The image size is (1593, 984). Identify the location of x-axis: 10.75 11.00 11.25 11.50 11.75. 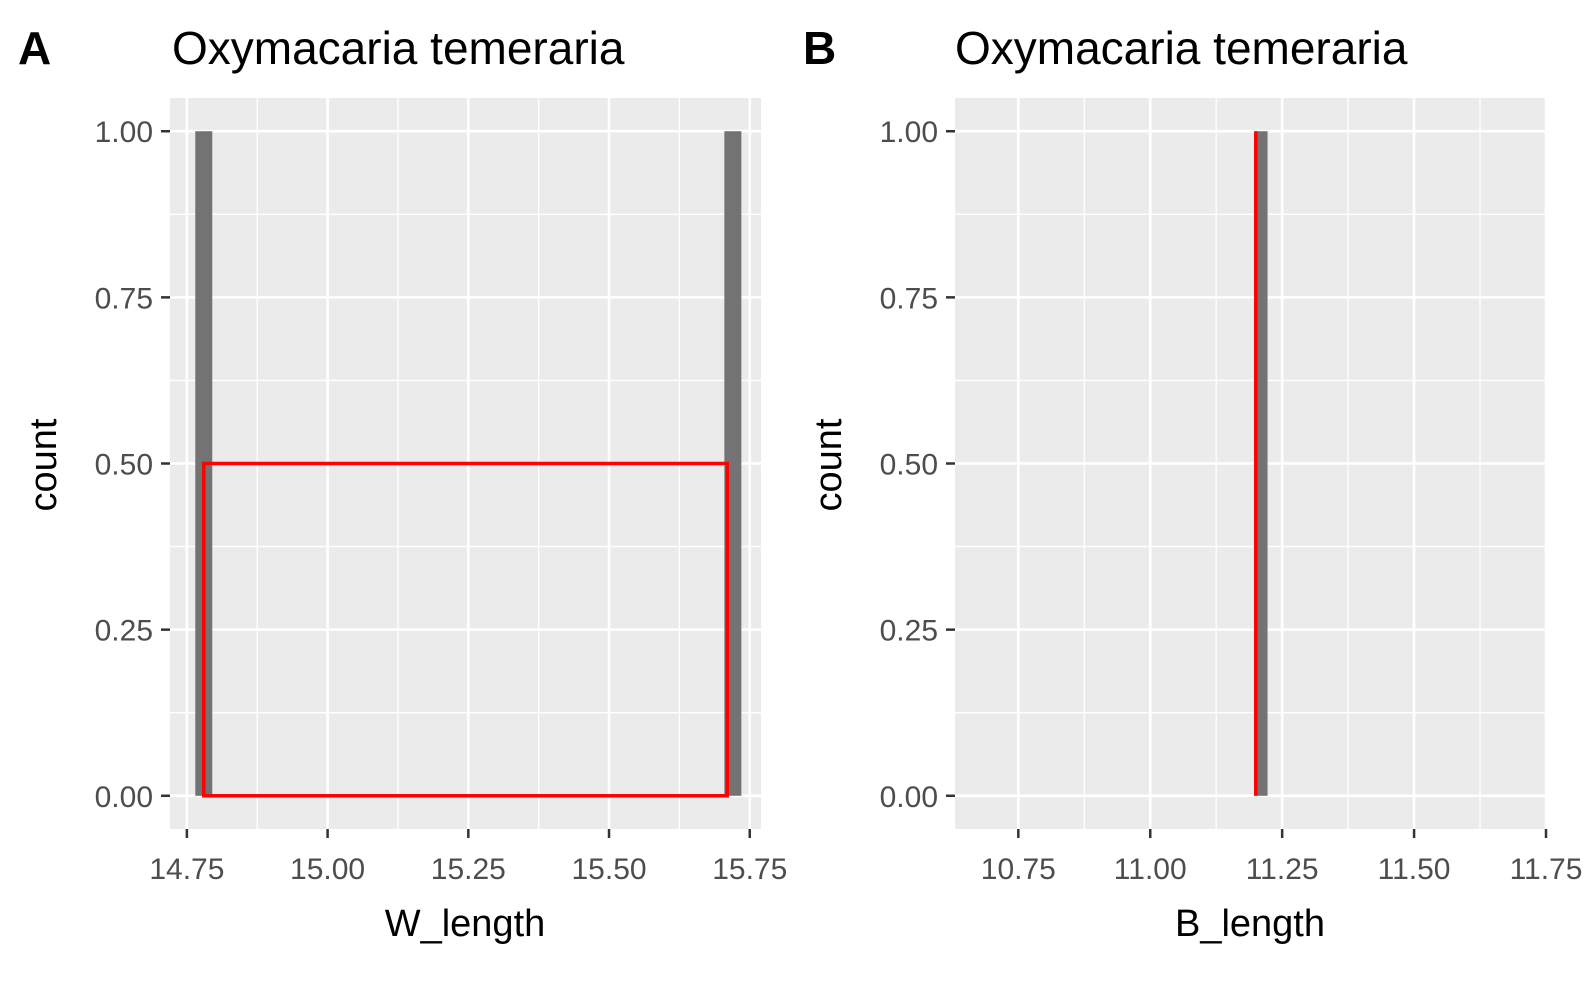
(1282, 857).